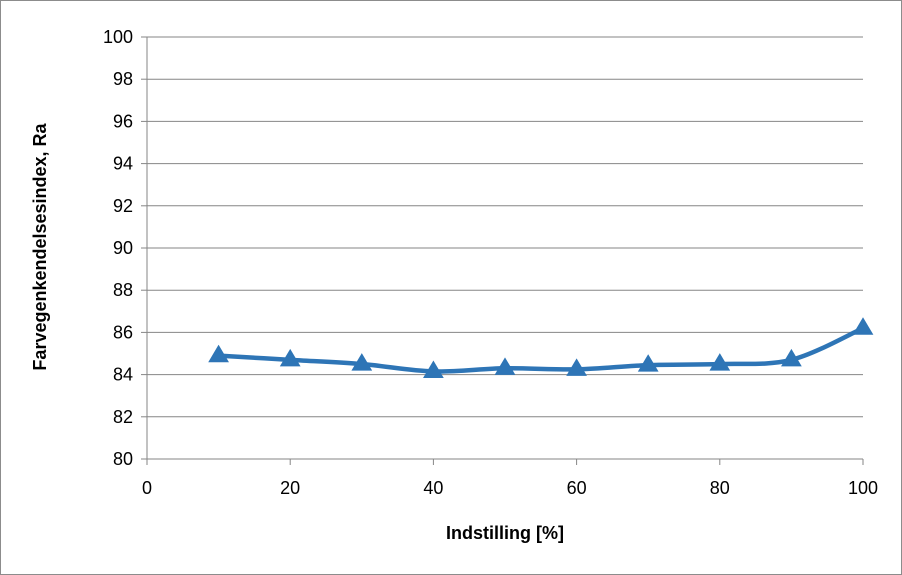 The height and width of the screenshot is (575, 902). I want to click on x-tick-label-0: 0, so click(147, 488).